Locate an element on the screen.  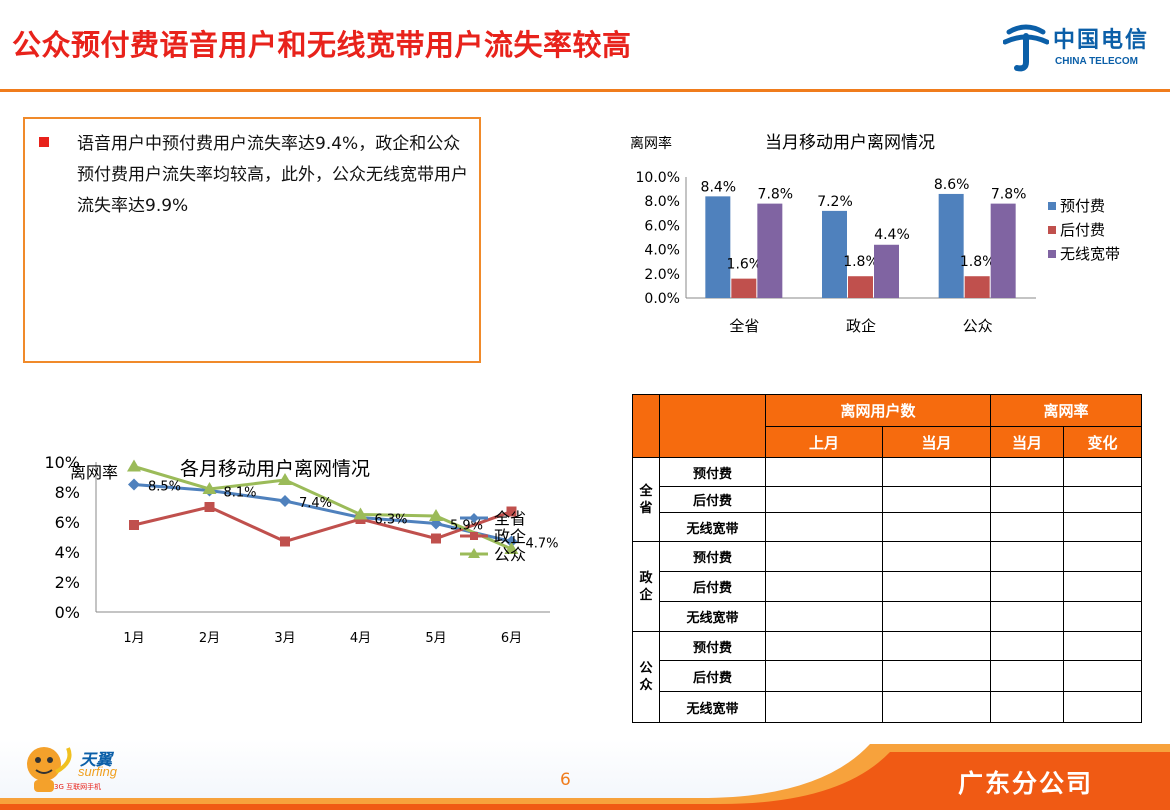
line-data-label: 8.5% is located at coordinates (164, 487).